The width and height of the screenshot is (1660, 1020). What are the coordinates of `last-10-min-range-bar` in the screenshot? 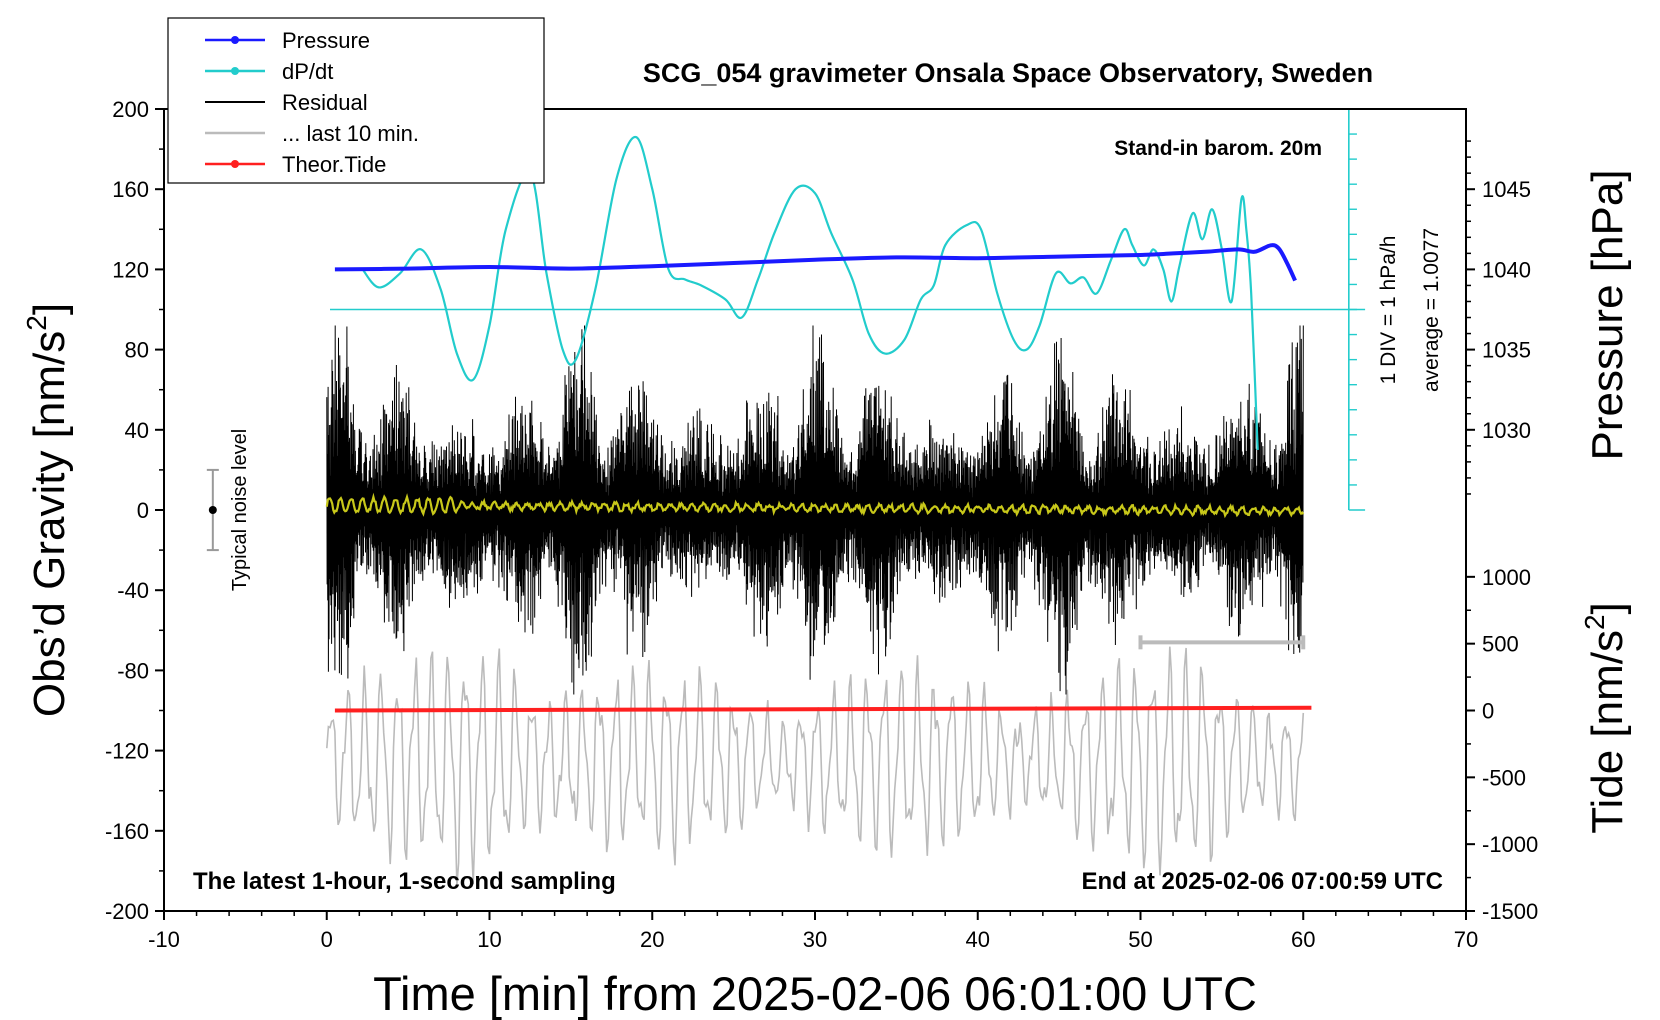 It's located at (1222, 642).